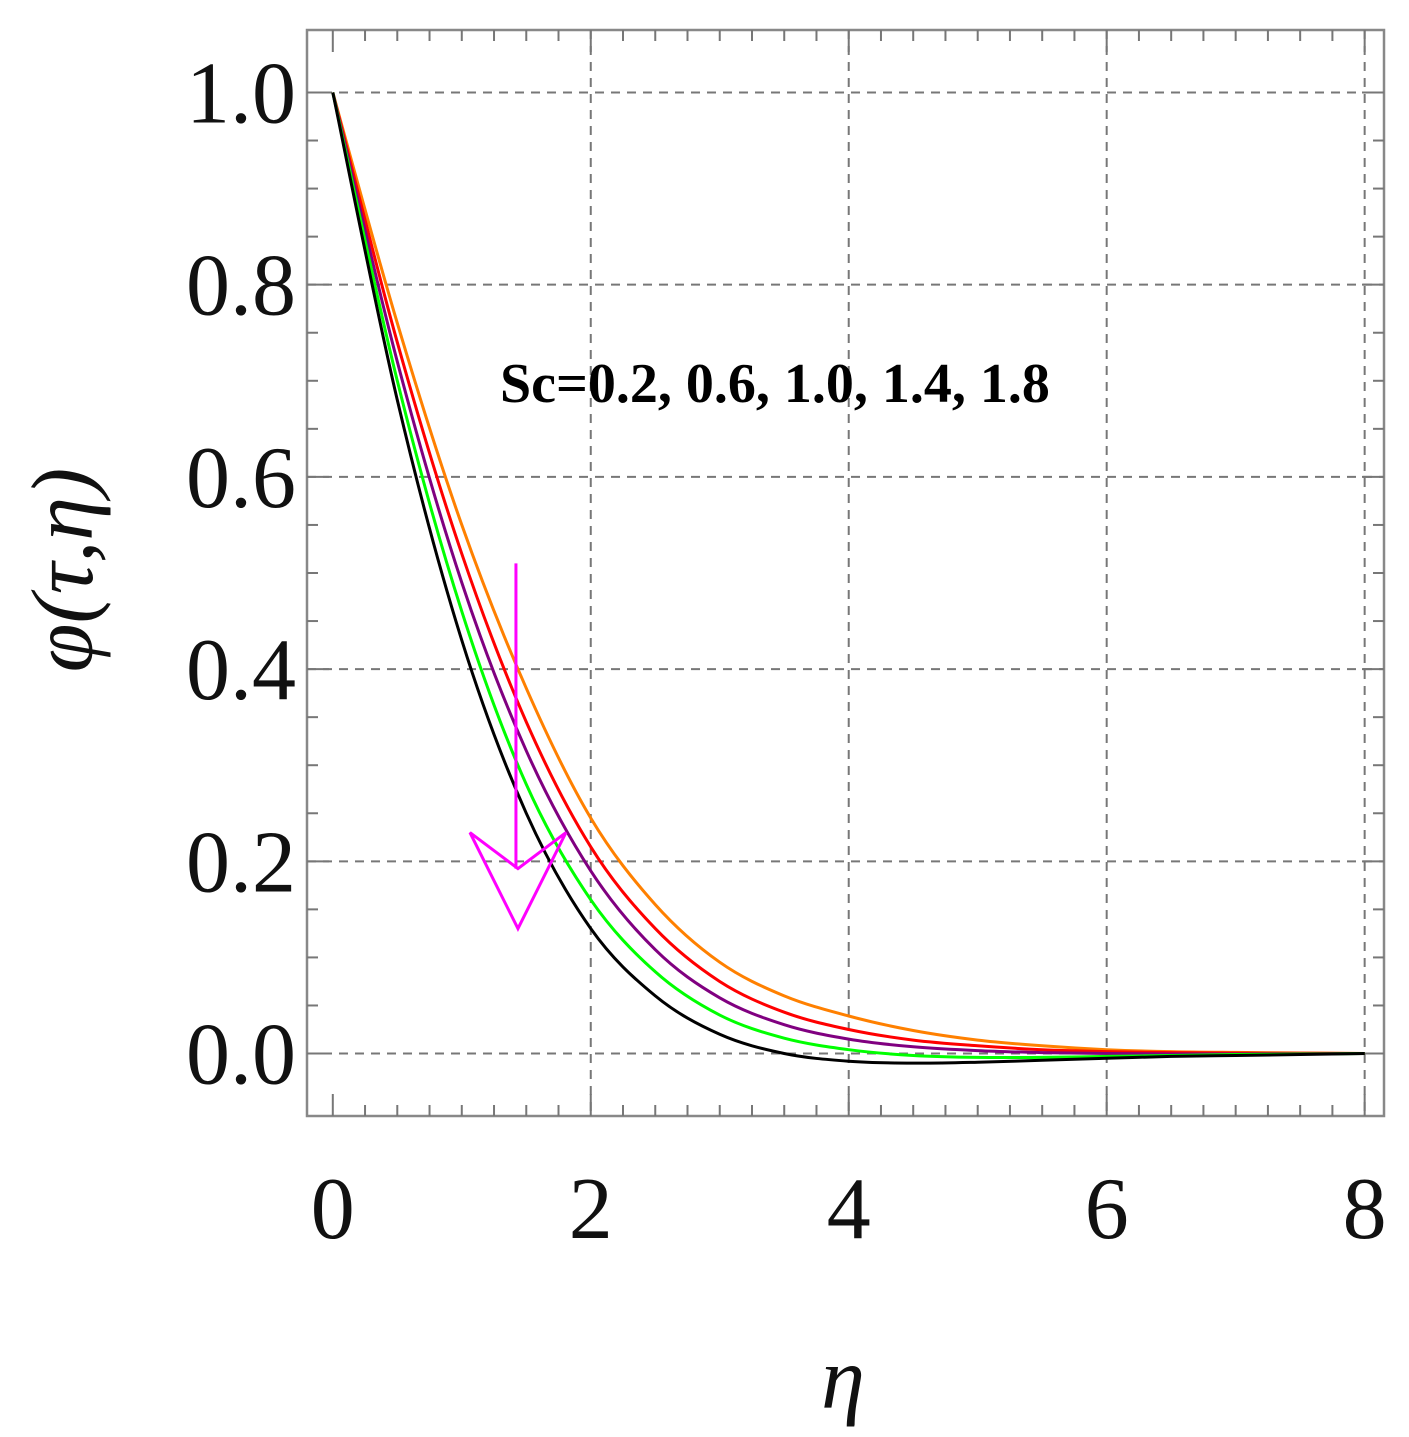  Describe the element at coordinates (241, 478) in the screenshot. I see `y-tick-label: 0.6` at that location.